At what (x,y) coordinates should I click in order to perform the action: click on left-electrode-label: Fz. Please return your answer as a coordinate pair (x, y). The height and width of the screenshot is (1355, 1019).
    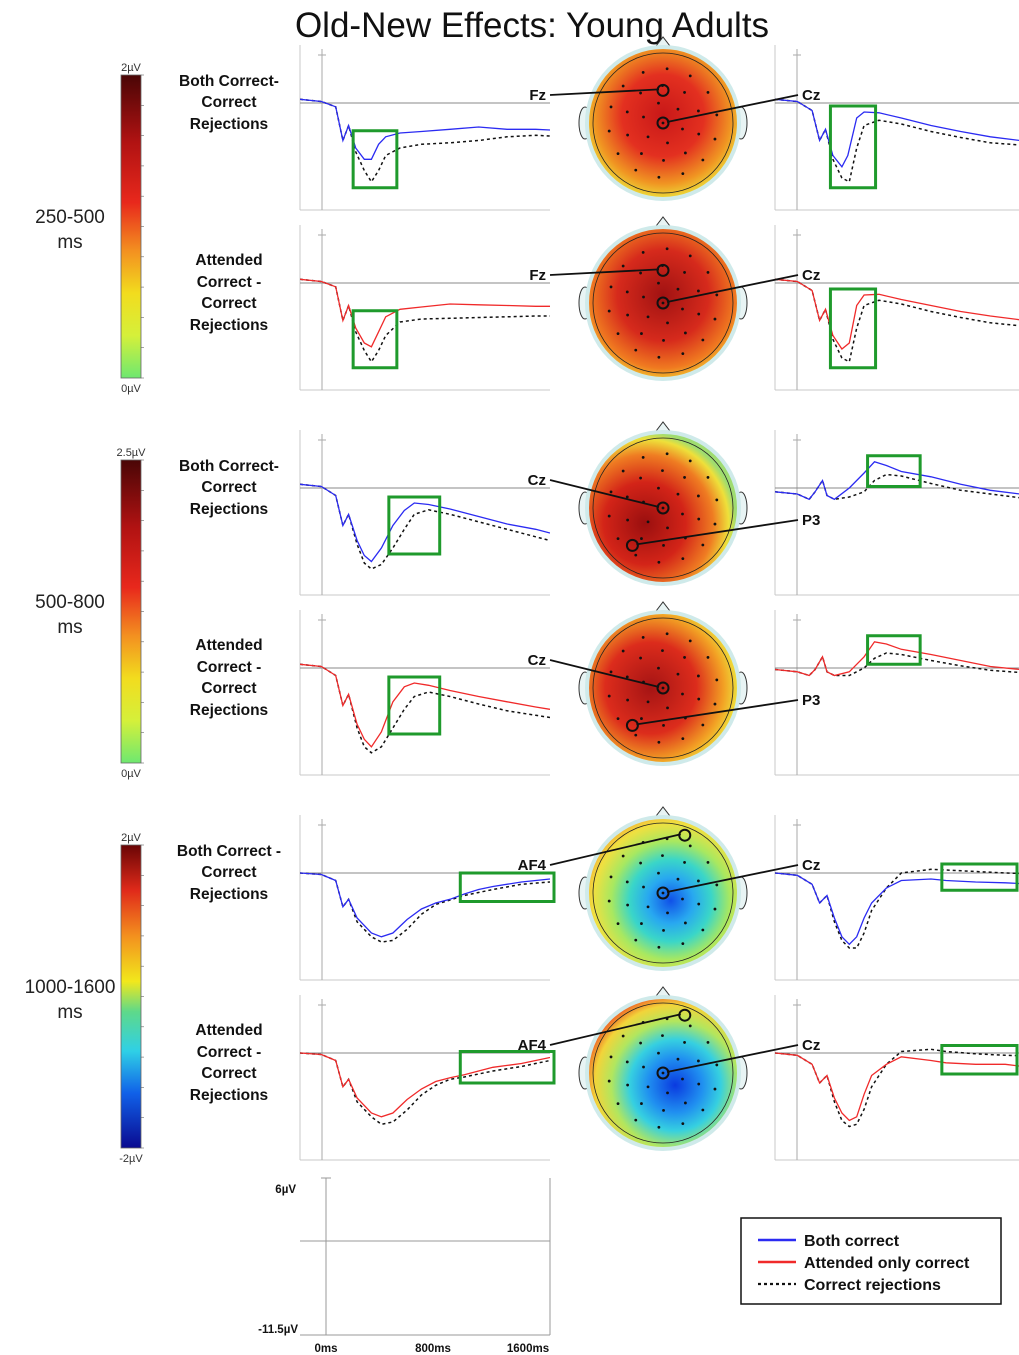
    Looking at the image, I should click on (537, 275).